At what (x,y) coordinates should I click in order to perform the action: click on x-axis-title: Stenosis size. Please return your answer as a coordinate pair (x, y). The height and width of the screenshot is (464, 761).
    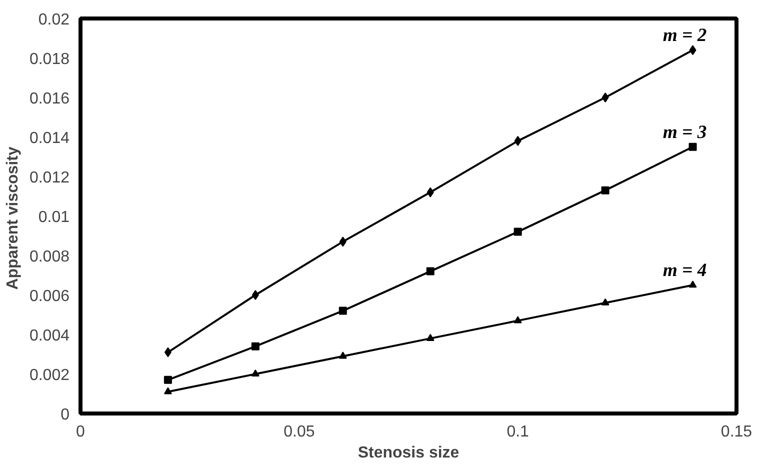
    Looking at the image, I should click on (409, 453).